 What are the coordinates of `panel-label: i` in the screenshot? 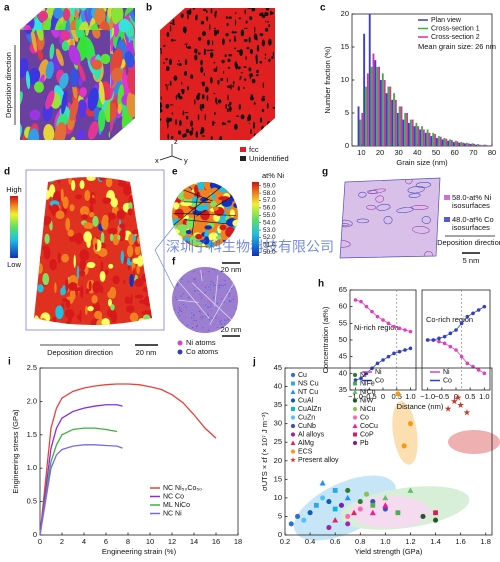 It's located at (9, 362).